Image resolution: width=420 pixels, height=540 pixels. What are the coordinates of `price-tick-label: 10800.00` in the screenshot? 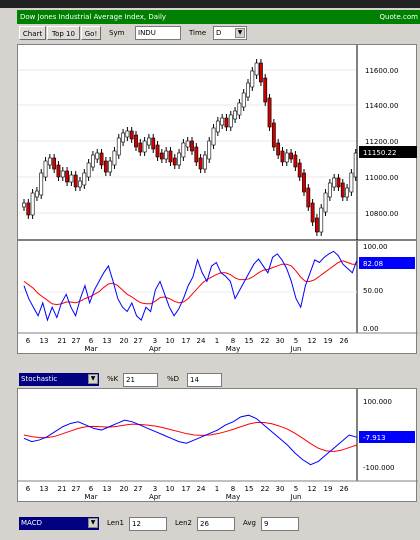 It's located at (381, 214).